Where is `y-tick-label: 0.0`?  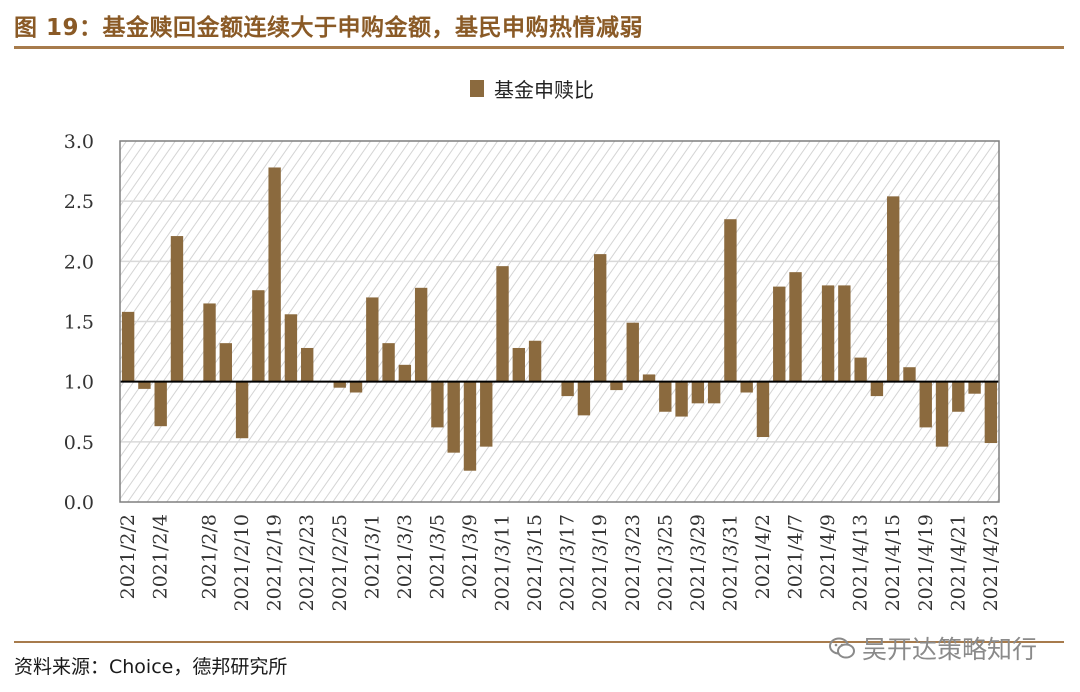
y-tick-label: 0.0 is located at coordinates (79, 503).